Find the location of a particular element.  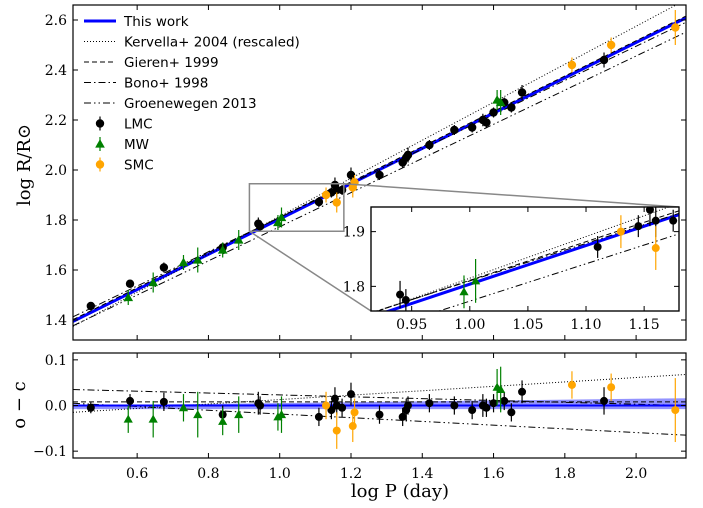

y-tick-label-1: 1.9 is located at coordinates (354, 233).